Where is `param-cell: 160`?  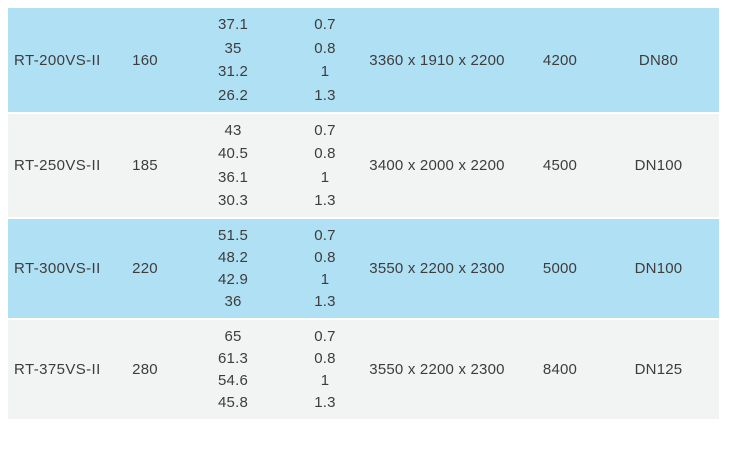 param-cell: 160 is located at coordinates (145, 60).